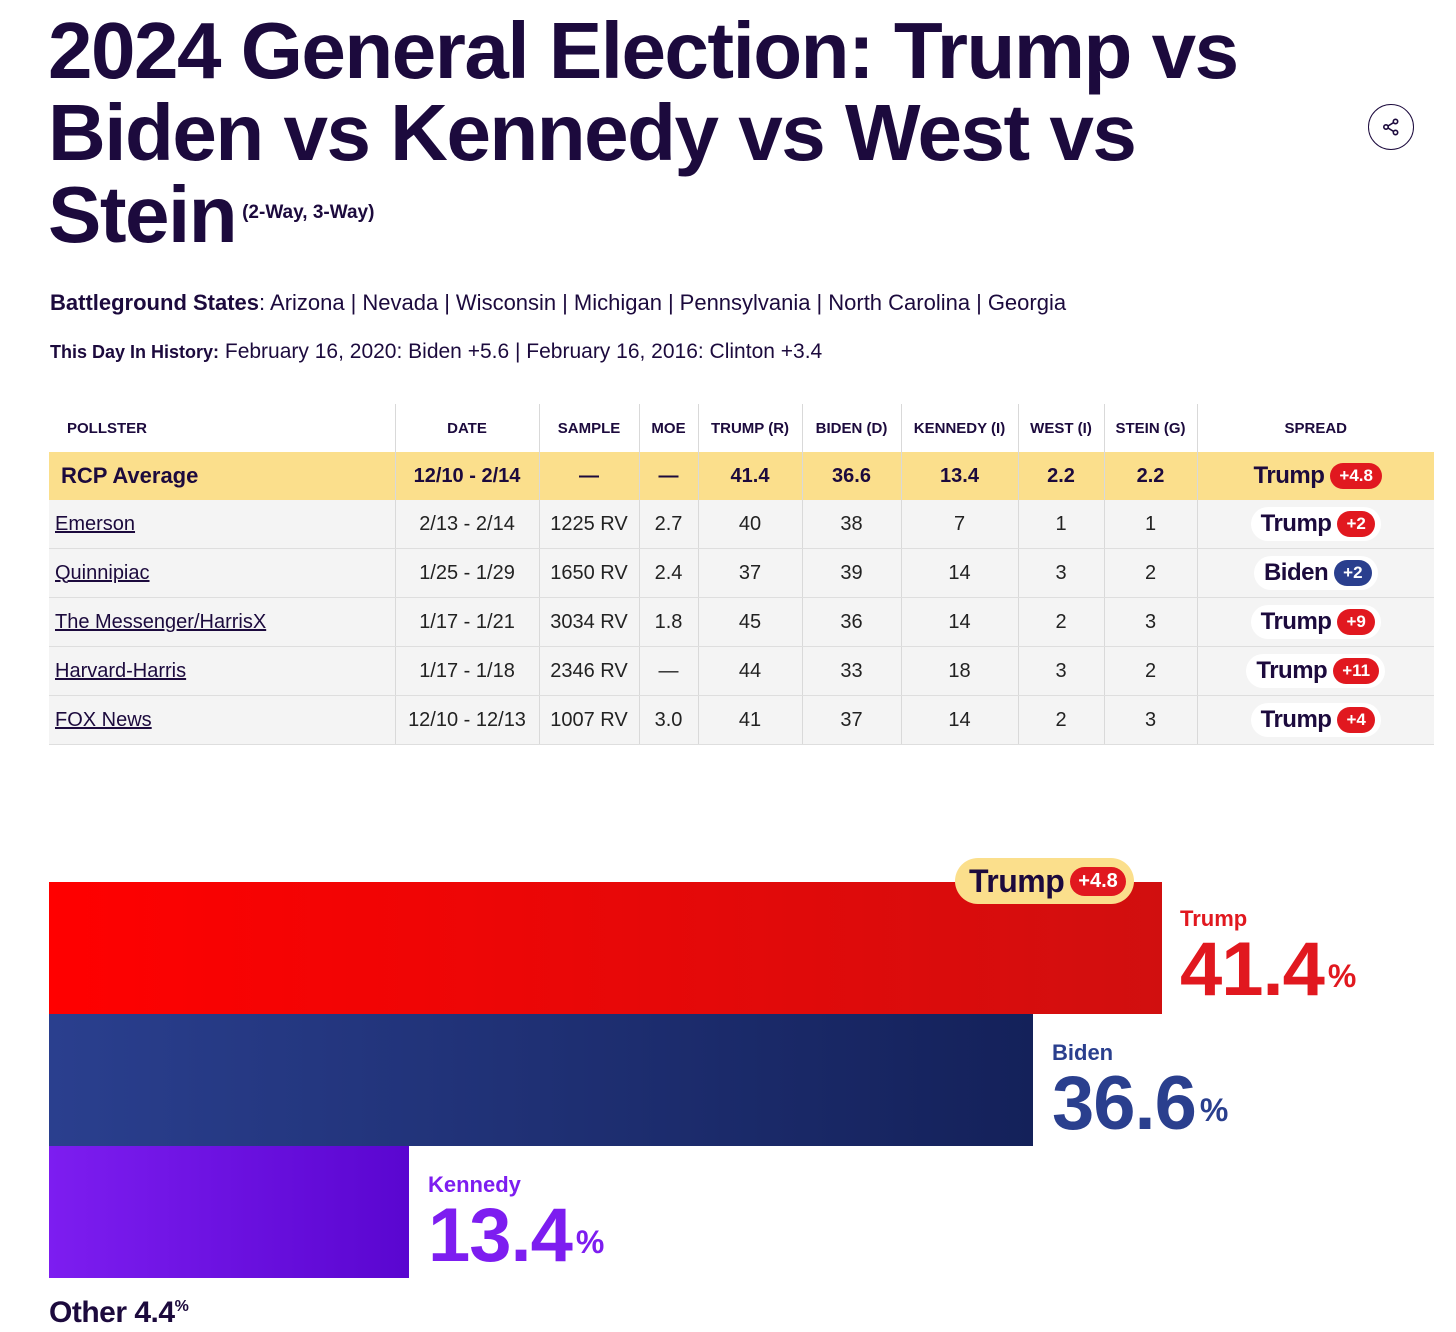 The height and width of the screenshot is (1332, 1456). I want to click on trump-cell: 41, so click(749, 720).